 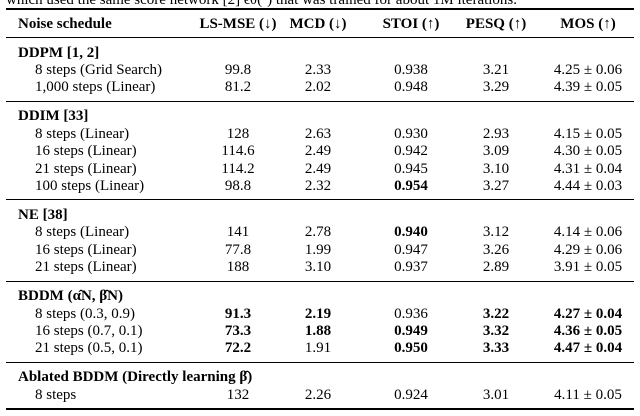 What do you see at coordinates (135, 377) in the screenshot?
I see `section-title: Ablated BDDM (Directly learning β̂)` at bounding box center [135, 377].